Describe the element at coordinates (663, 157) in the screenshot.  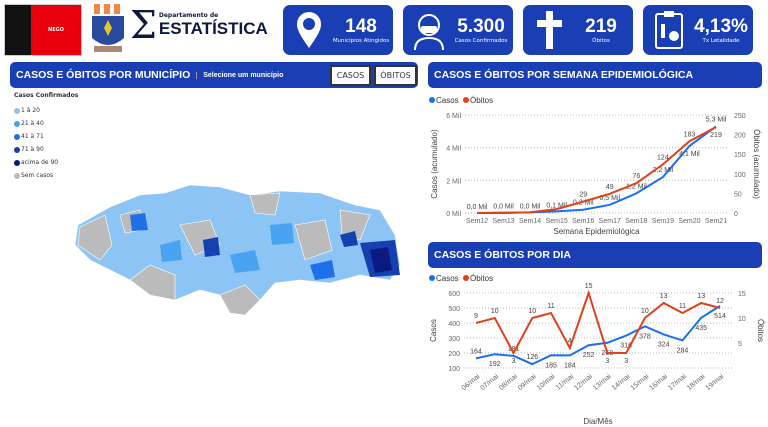
I see `data-label: 124` at that location.